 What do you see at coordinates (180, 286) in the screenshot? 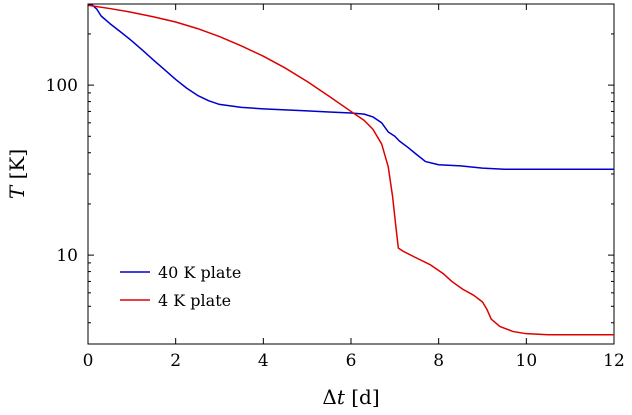
I see `legend: 40 K plate 4 K plate` at bounding box center [180, 286].